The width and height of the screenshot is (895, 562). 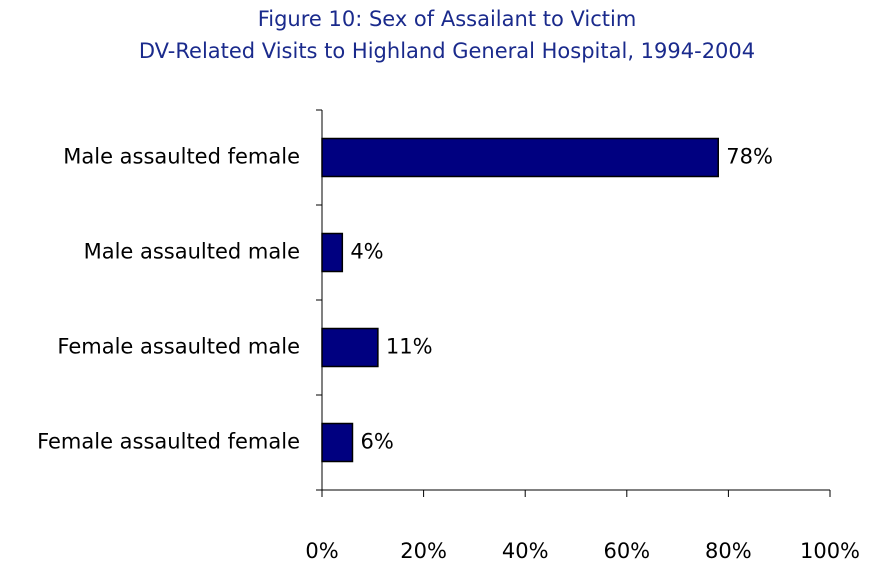 I want to click on x-tick-label: 80%, so click(x=728, y=550).